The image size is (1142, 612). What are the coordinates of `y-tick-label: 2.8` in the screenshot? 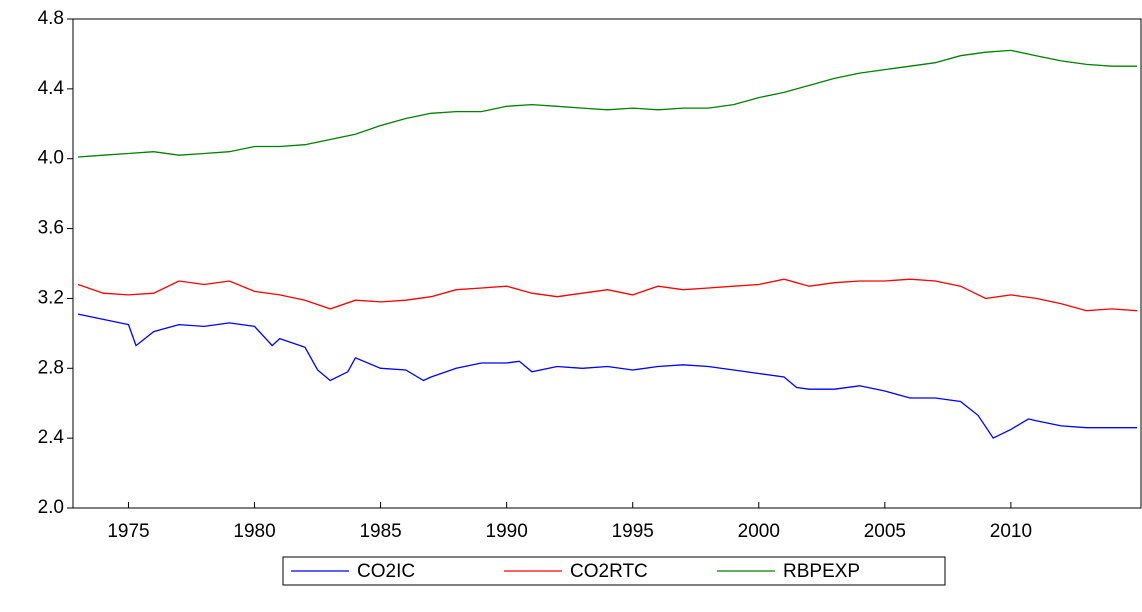 It's located at (51, 367).